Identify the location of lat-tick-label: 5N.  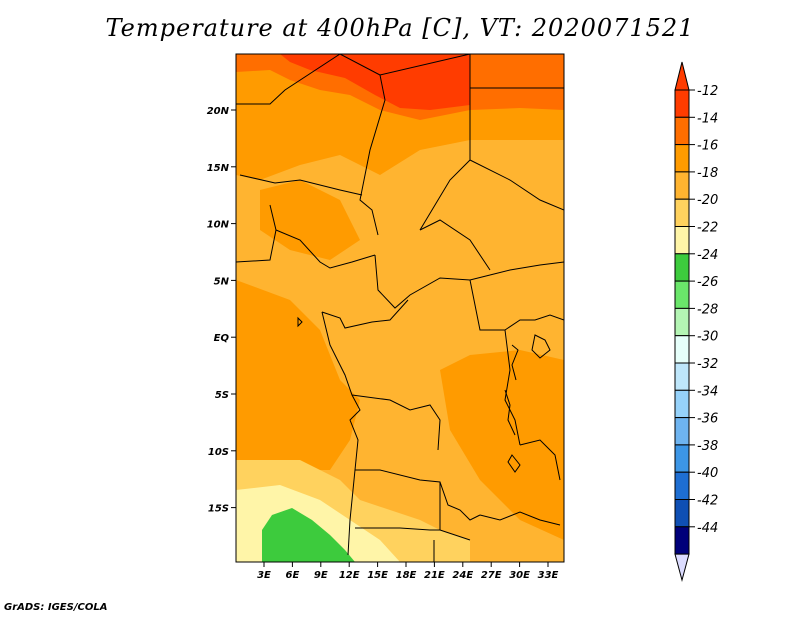
(222, 281).